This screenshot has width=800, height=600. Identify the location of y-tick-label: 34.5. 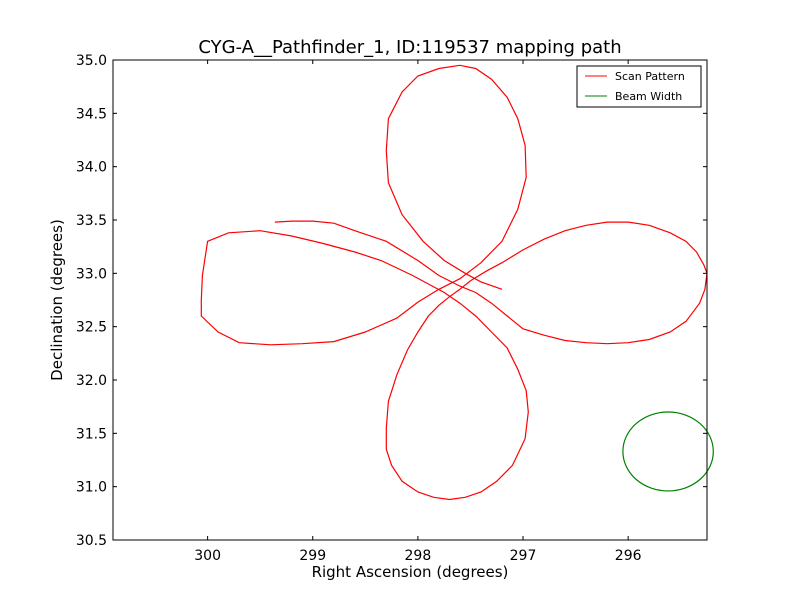
(91, 114).